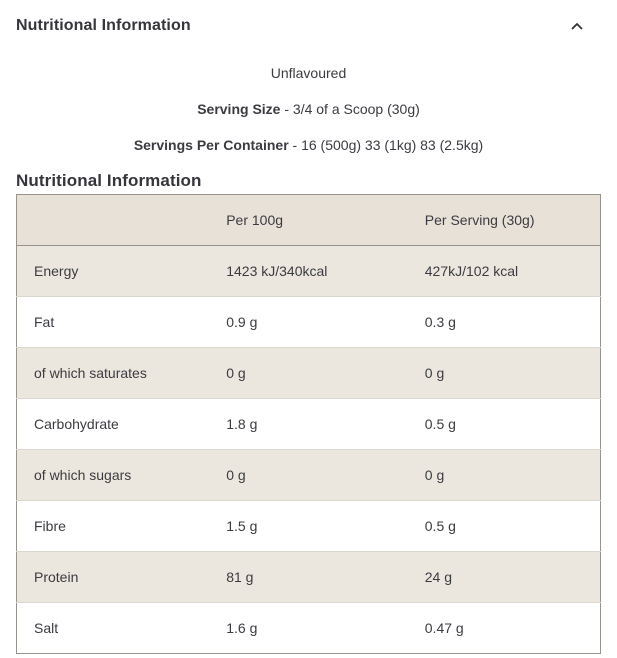 The image size is (617, 658). What do you see at coordinates (242, 526) in the screenshot?
I see `row-per-100g: 1.5 g` at bounding box center [242, 526].